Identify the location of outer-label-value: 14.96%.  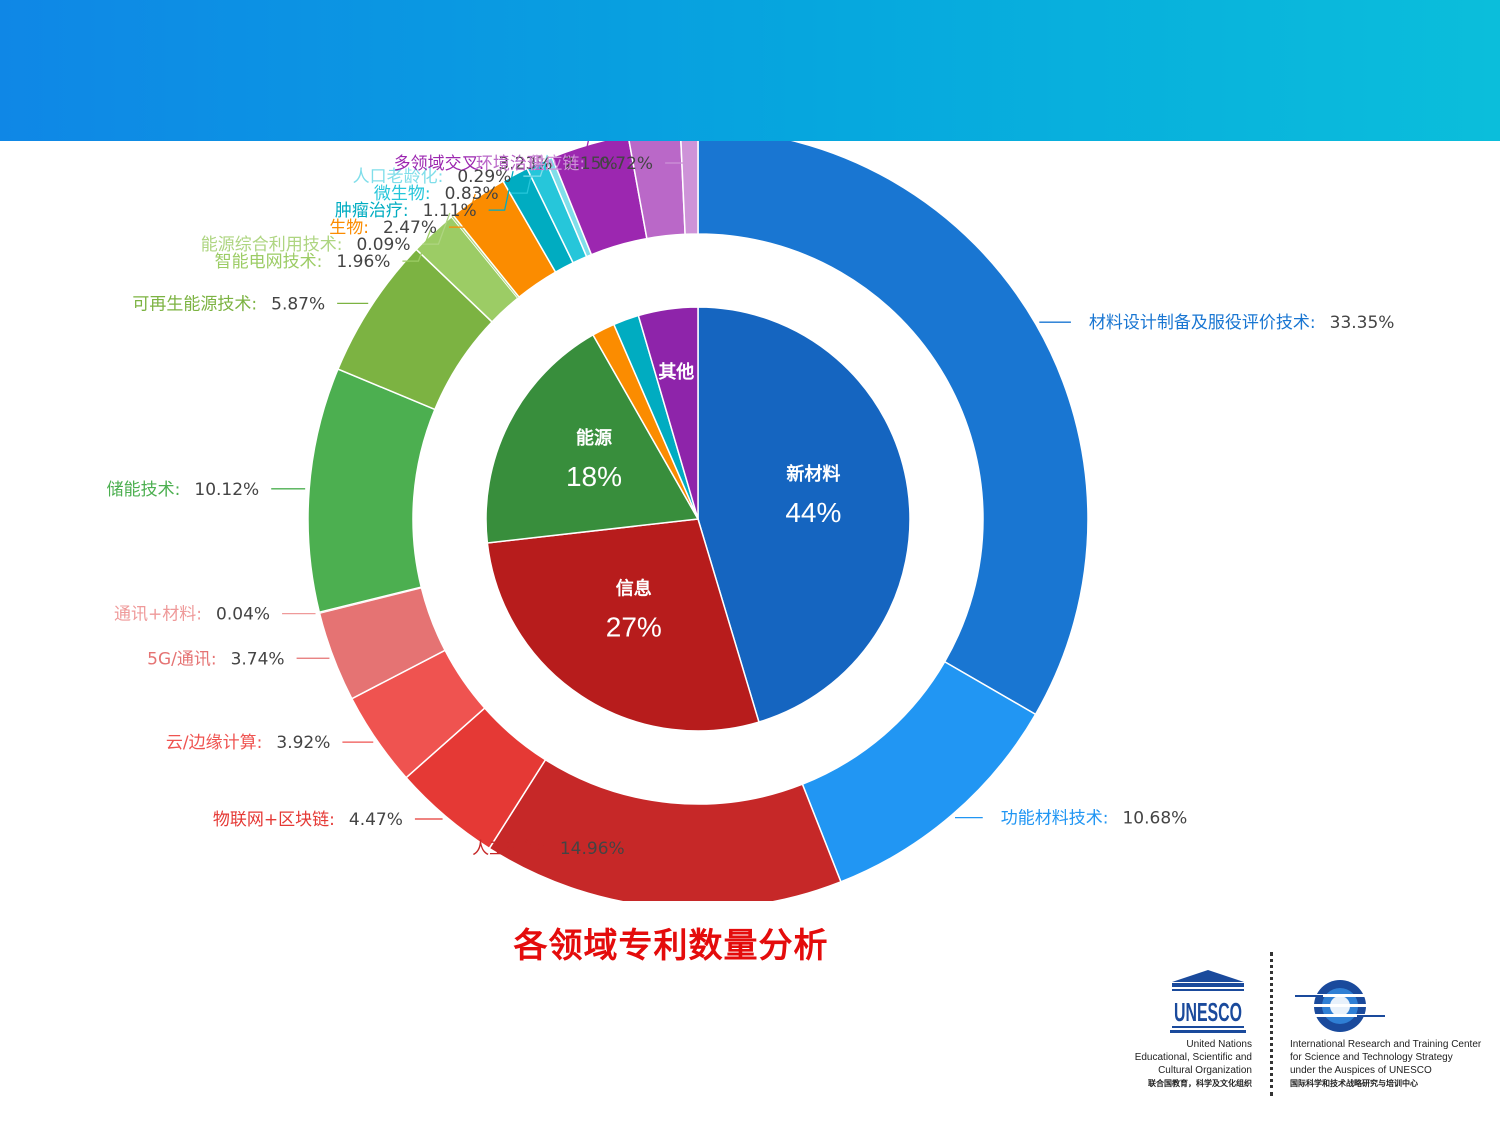
(592, 849).